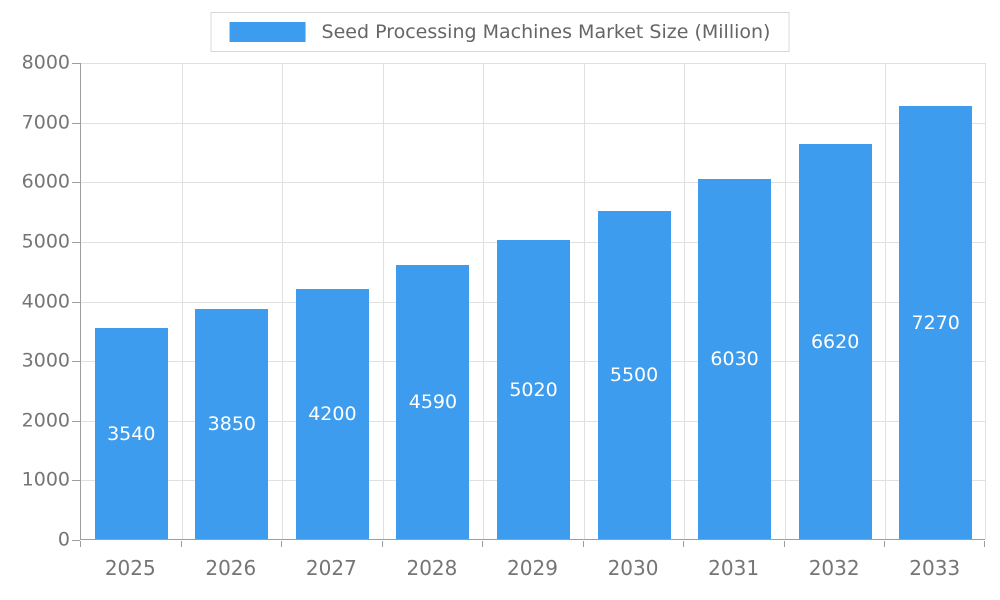 This screenshot has height=600, width=1000. What do you see at coordinates (633, 568) in the screenshot?
I see `x-axis-label: 2030` at bounding box center [633, 568].